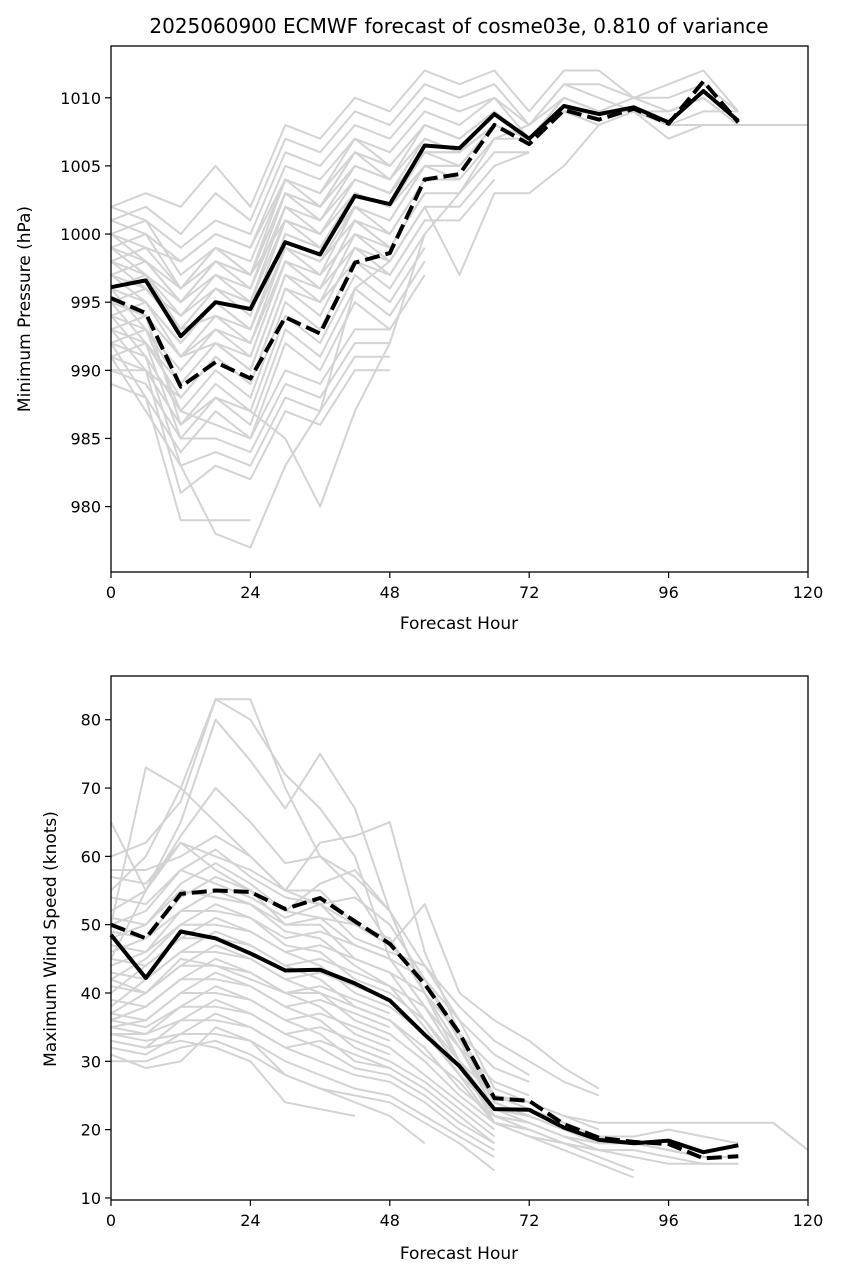 The width and height of the screenshot is (862, 1279). I want to click on pressure-x-axis-label: Forecast Hour, so click(459, 624).